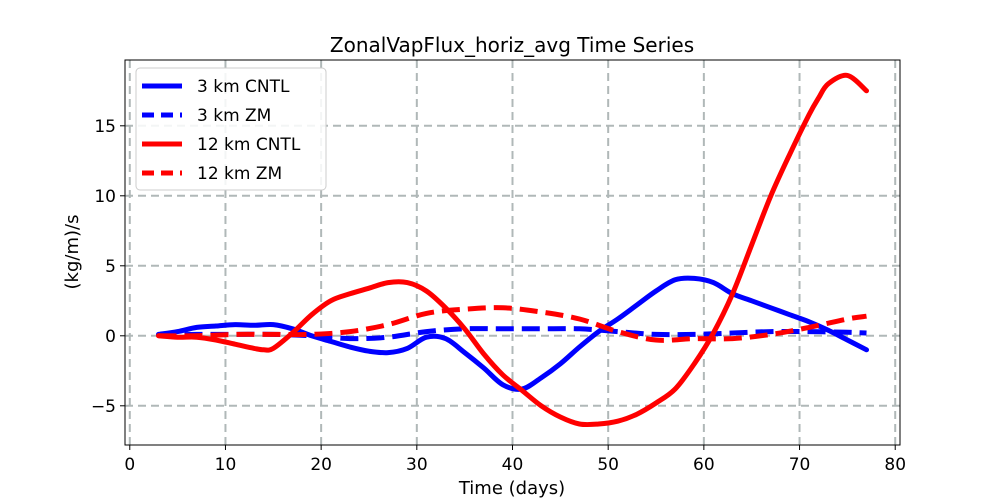 The height and width of the screenshot is (500, 1000). What do you see at coordinates (105, 197) in the screenshot?
I see `y-tick-label: 10` at bounding box center [105, 197].